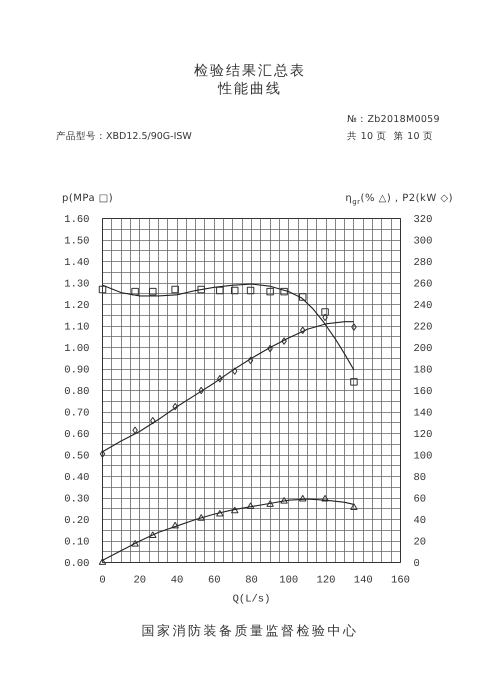  What do you see at coordinates (102, 580) in the screenshot?
I see `x-tick-label: 0` at bounding box center [102, 580].